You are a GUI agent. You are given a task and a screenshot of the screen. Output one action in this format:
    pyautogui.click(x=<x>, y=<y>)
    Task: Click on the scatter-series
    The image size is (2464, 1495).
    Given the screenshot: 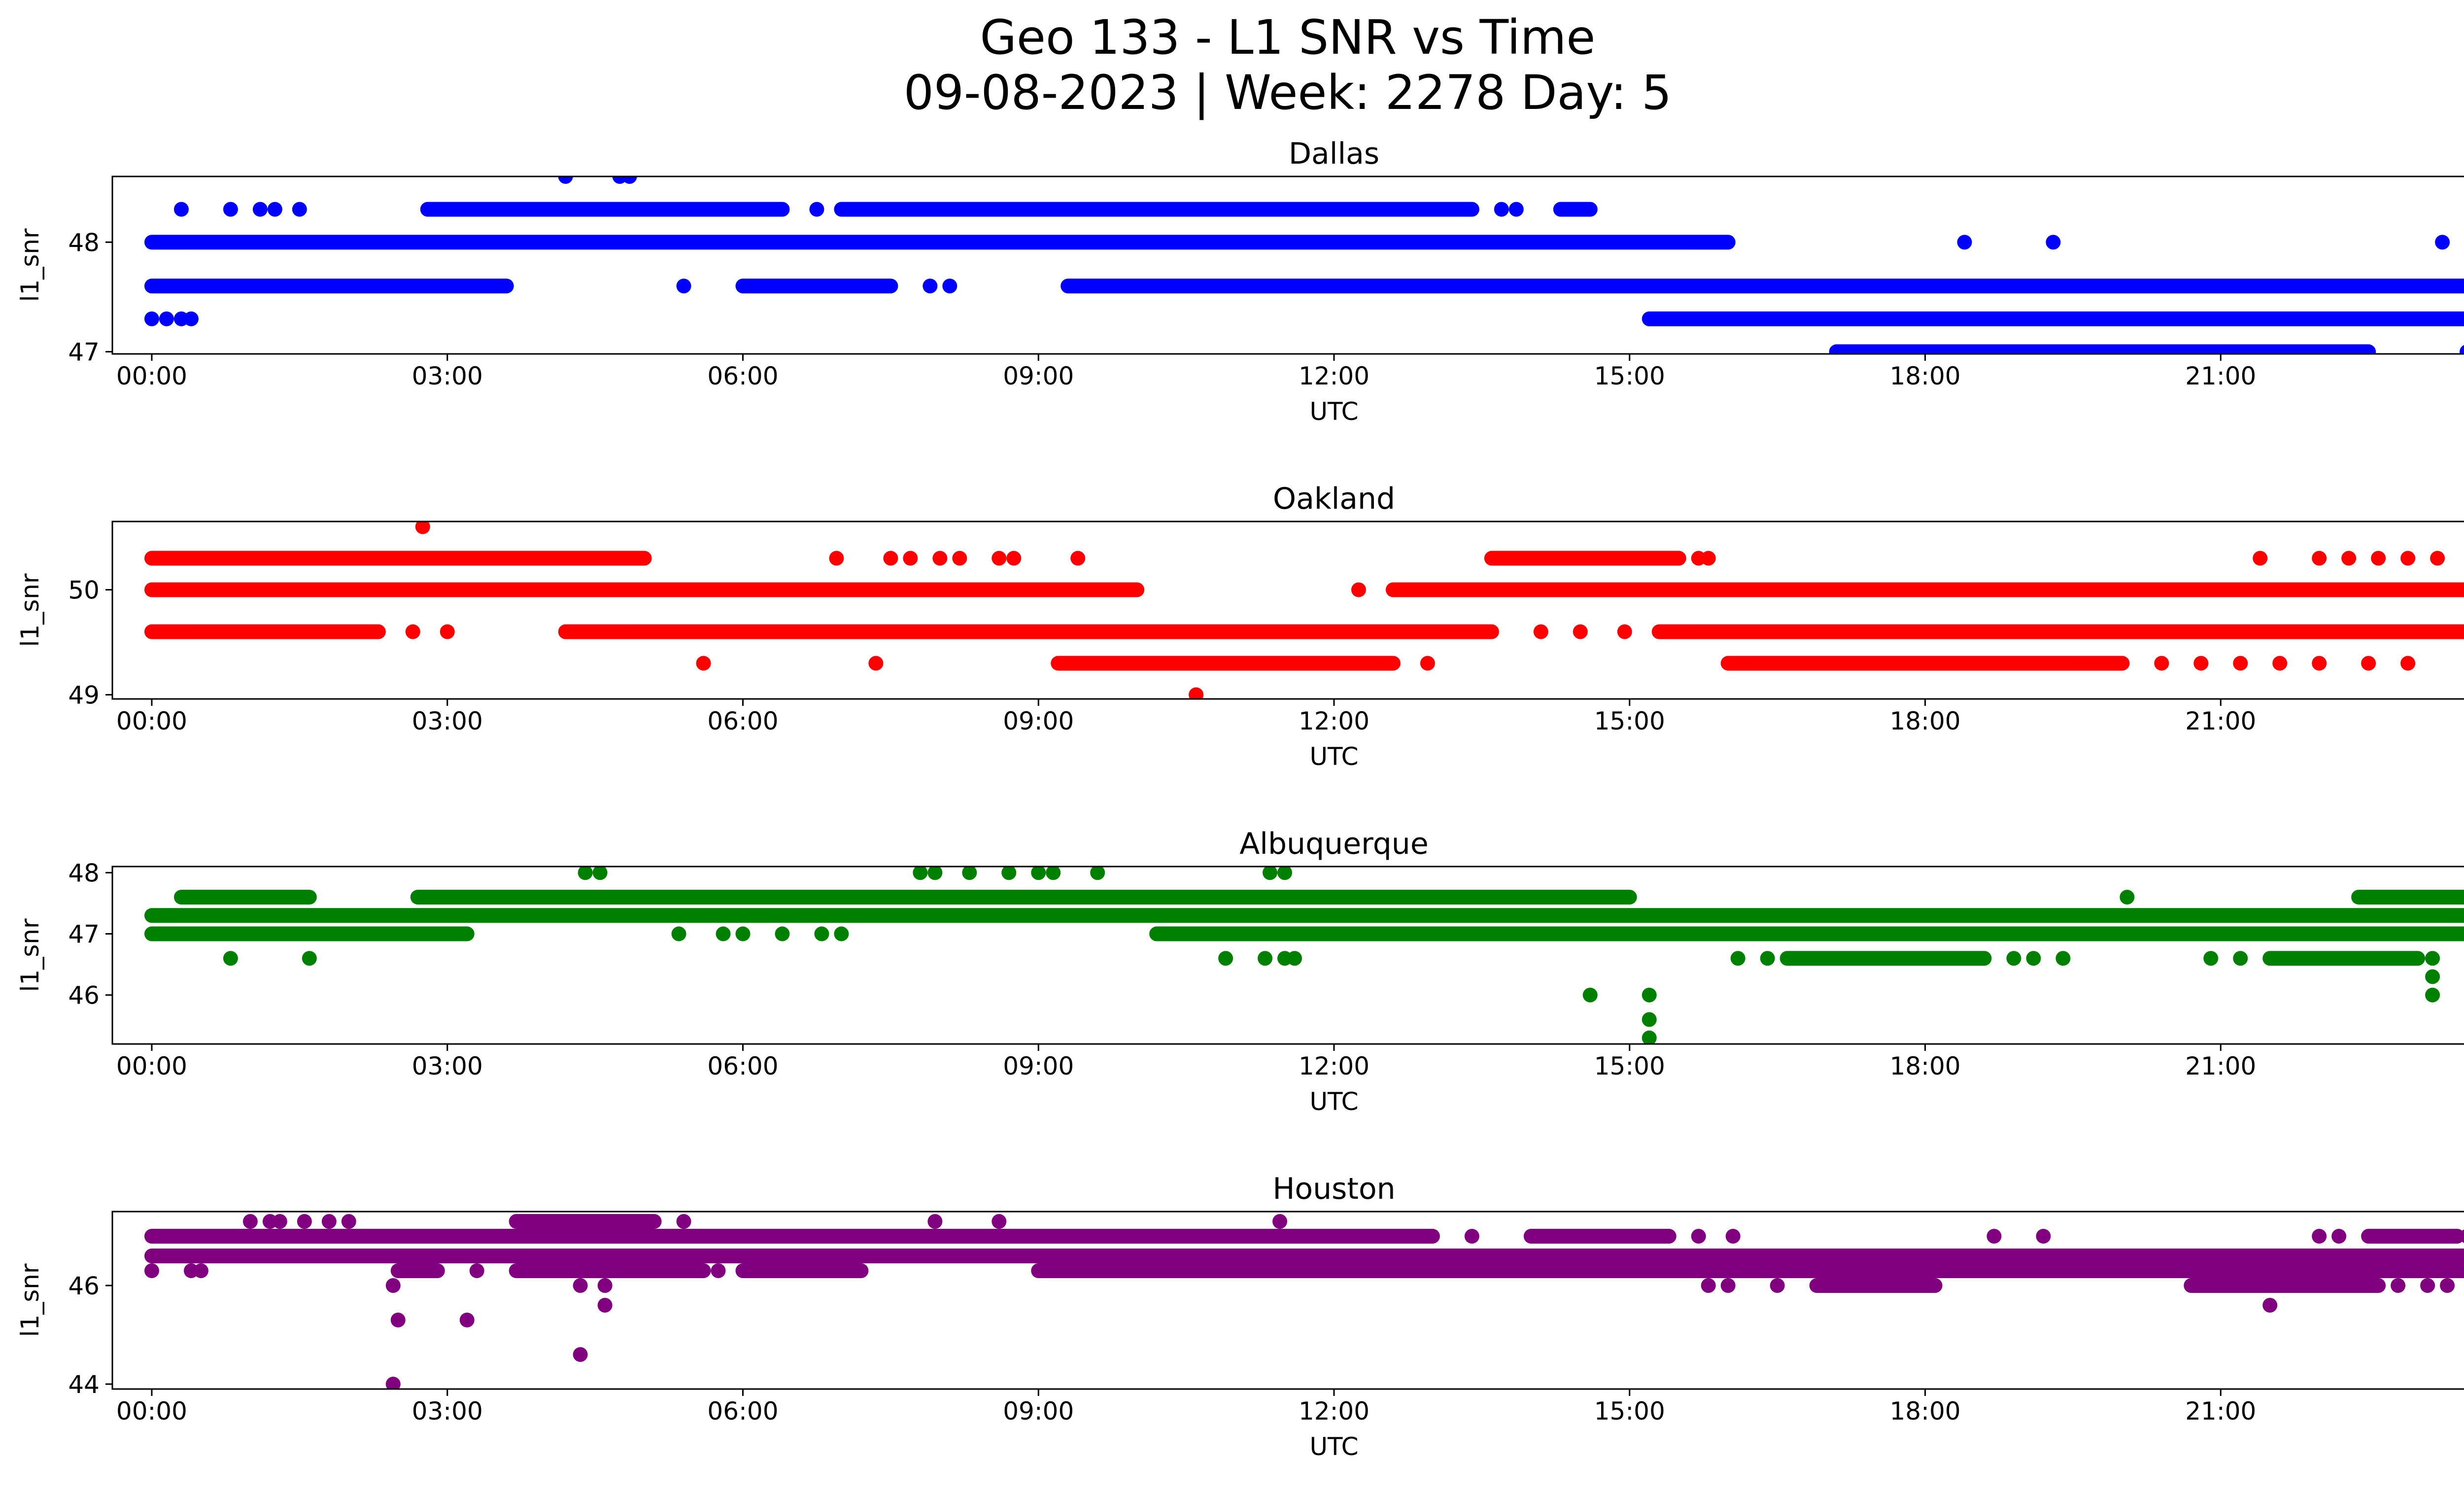 What is the action you would take?
    pyautogui.click(x=1304, y=955)
    